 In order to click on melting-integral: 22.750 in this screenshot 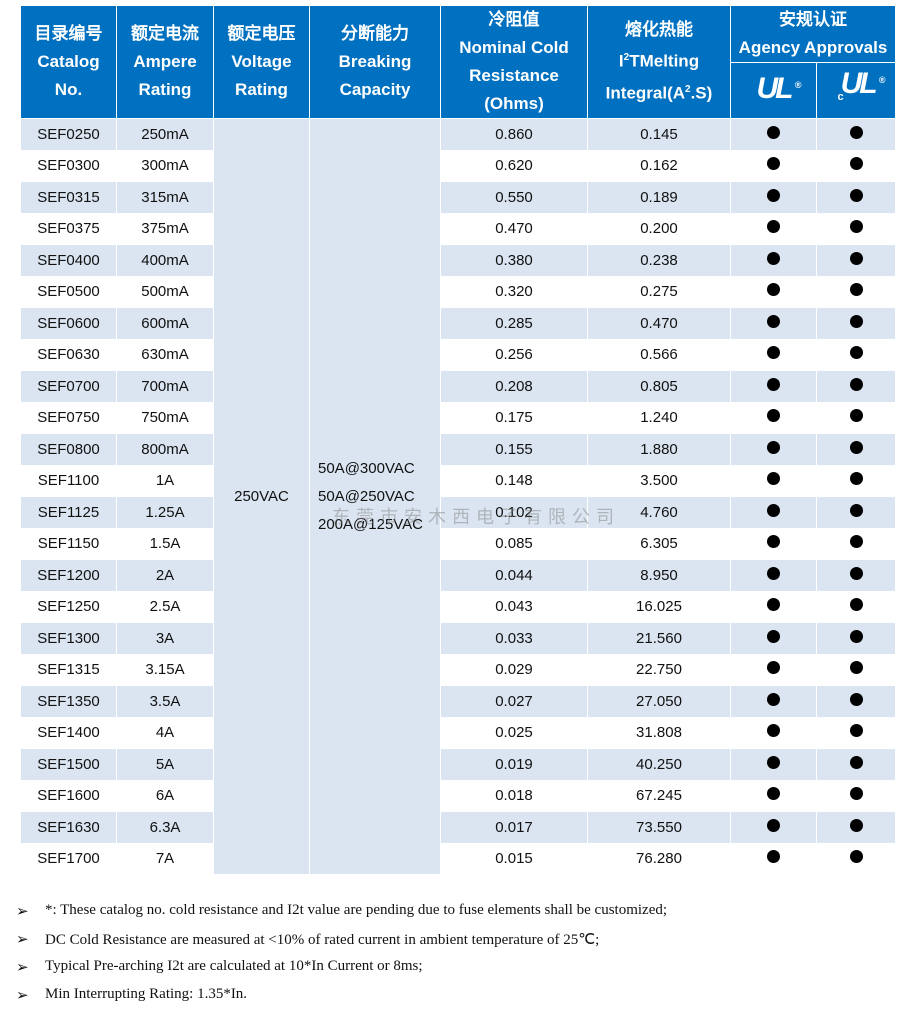, I will do `click(659, 669)`.